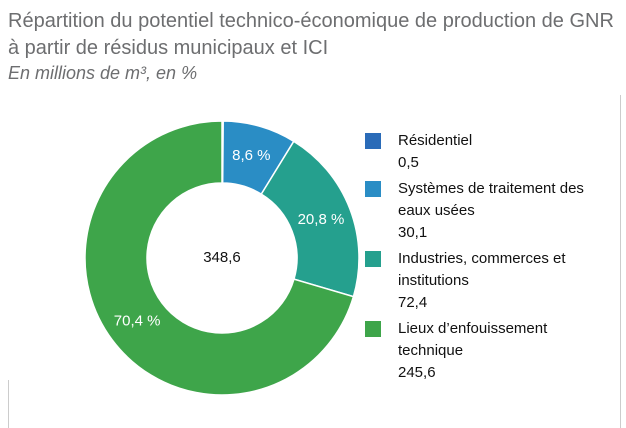 The width and height of the screenshot is (626, 428). I want to click on value-label: 30,1, so click(413, 232).